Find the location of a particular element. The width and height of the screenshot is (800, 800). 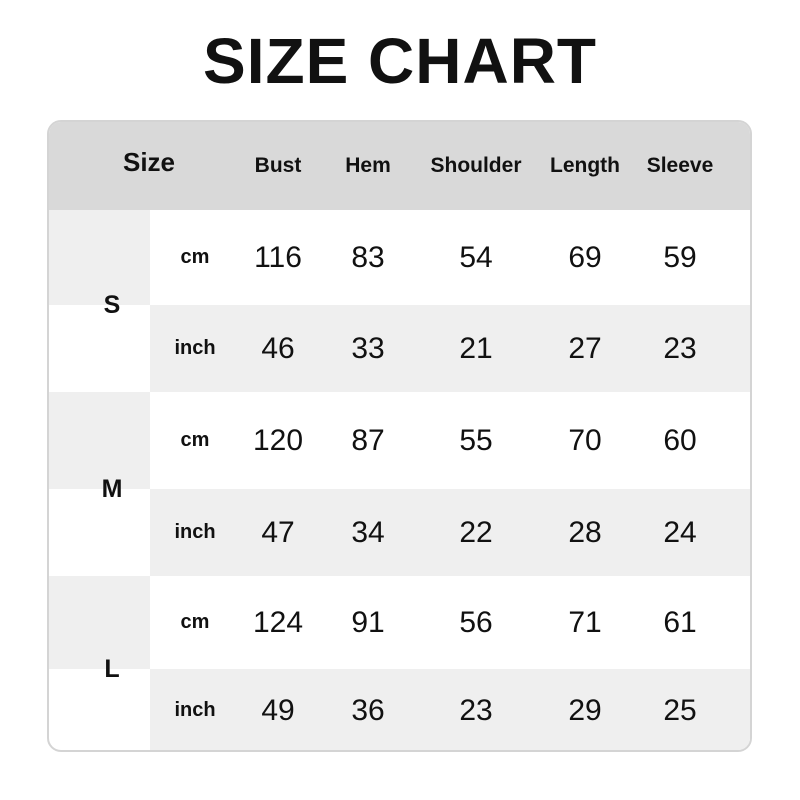

cell-sleeve: 23 is located at coordinates (680, 348).